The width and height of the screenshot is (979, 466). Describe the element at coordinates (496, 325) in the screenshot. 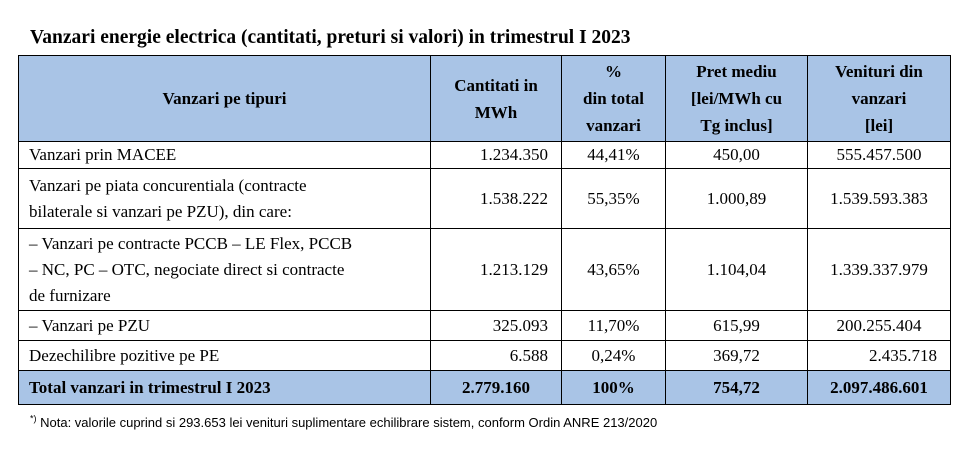

I see `cell-quantity: 325.093` at that location.